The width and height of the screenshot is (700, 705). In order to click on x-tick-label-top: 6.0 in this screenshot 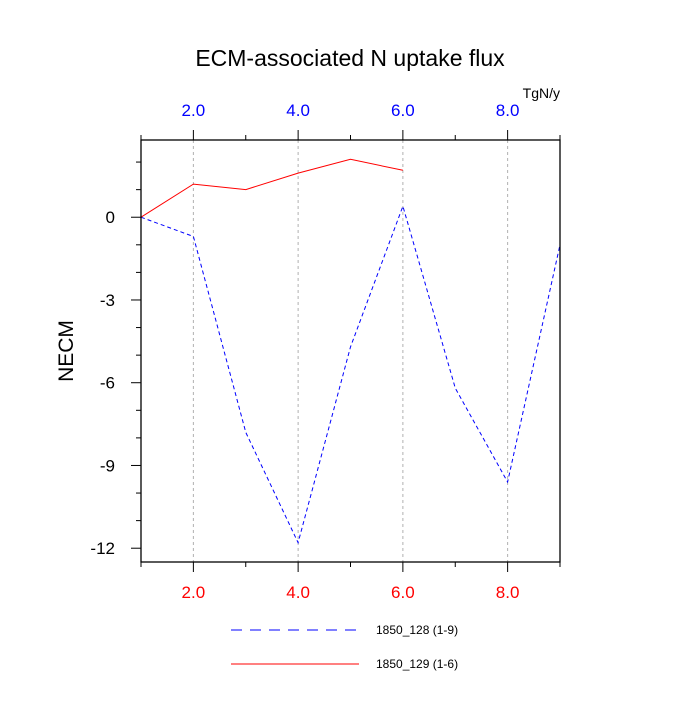, I will do `click(403, 110)`.